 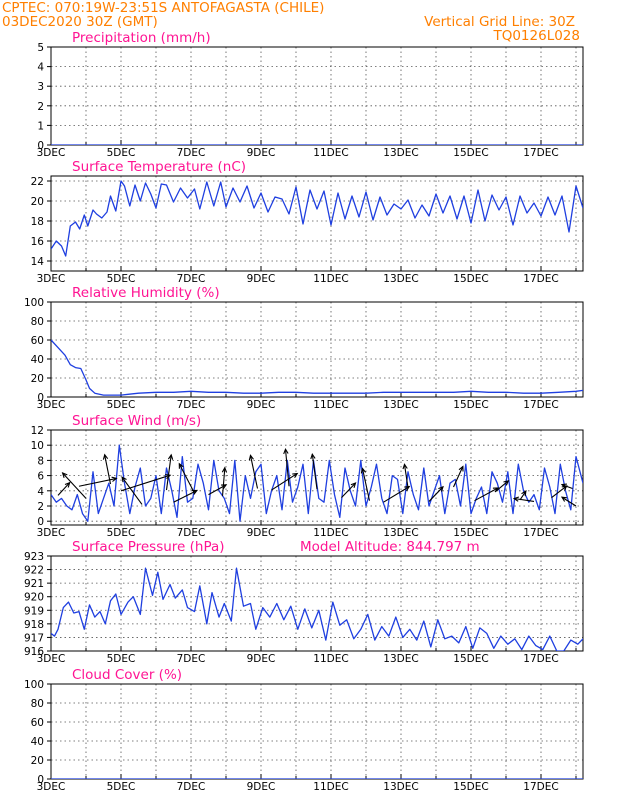 What do you see at coordinates (34, 584) in the screenshot?
I see `y-tick-label: 921` at bounding box center [34, 584].